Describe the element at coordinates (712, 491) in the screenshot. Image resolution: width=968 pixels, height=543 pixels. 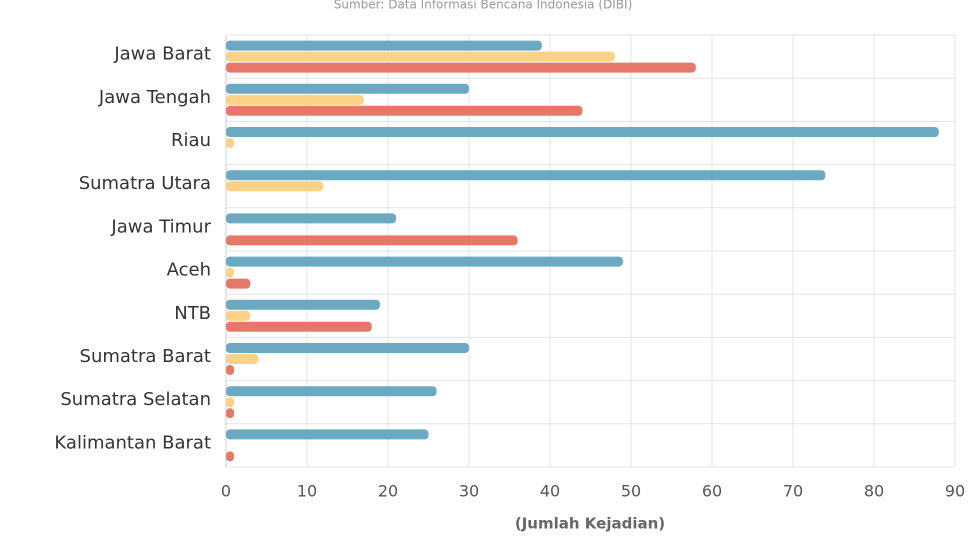
I see `x-tick-label: 60` at that location.